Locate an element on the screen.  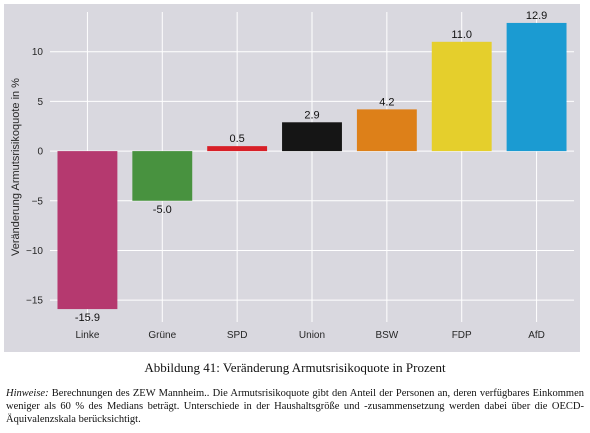
bar-afd is located at coordinates (536, 87).